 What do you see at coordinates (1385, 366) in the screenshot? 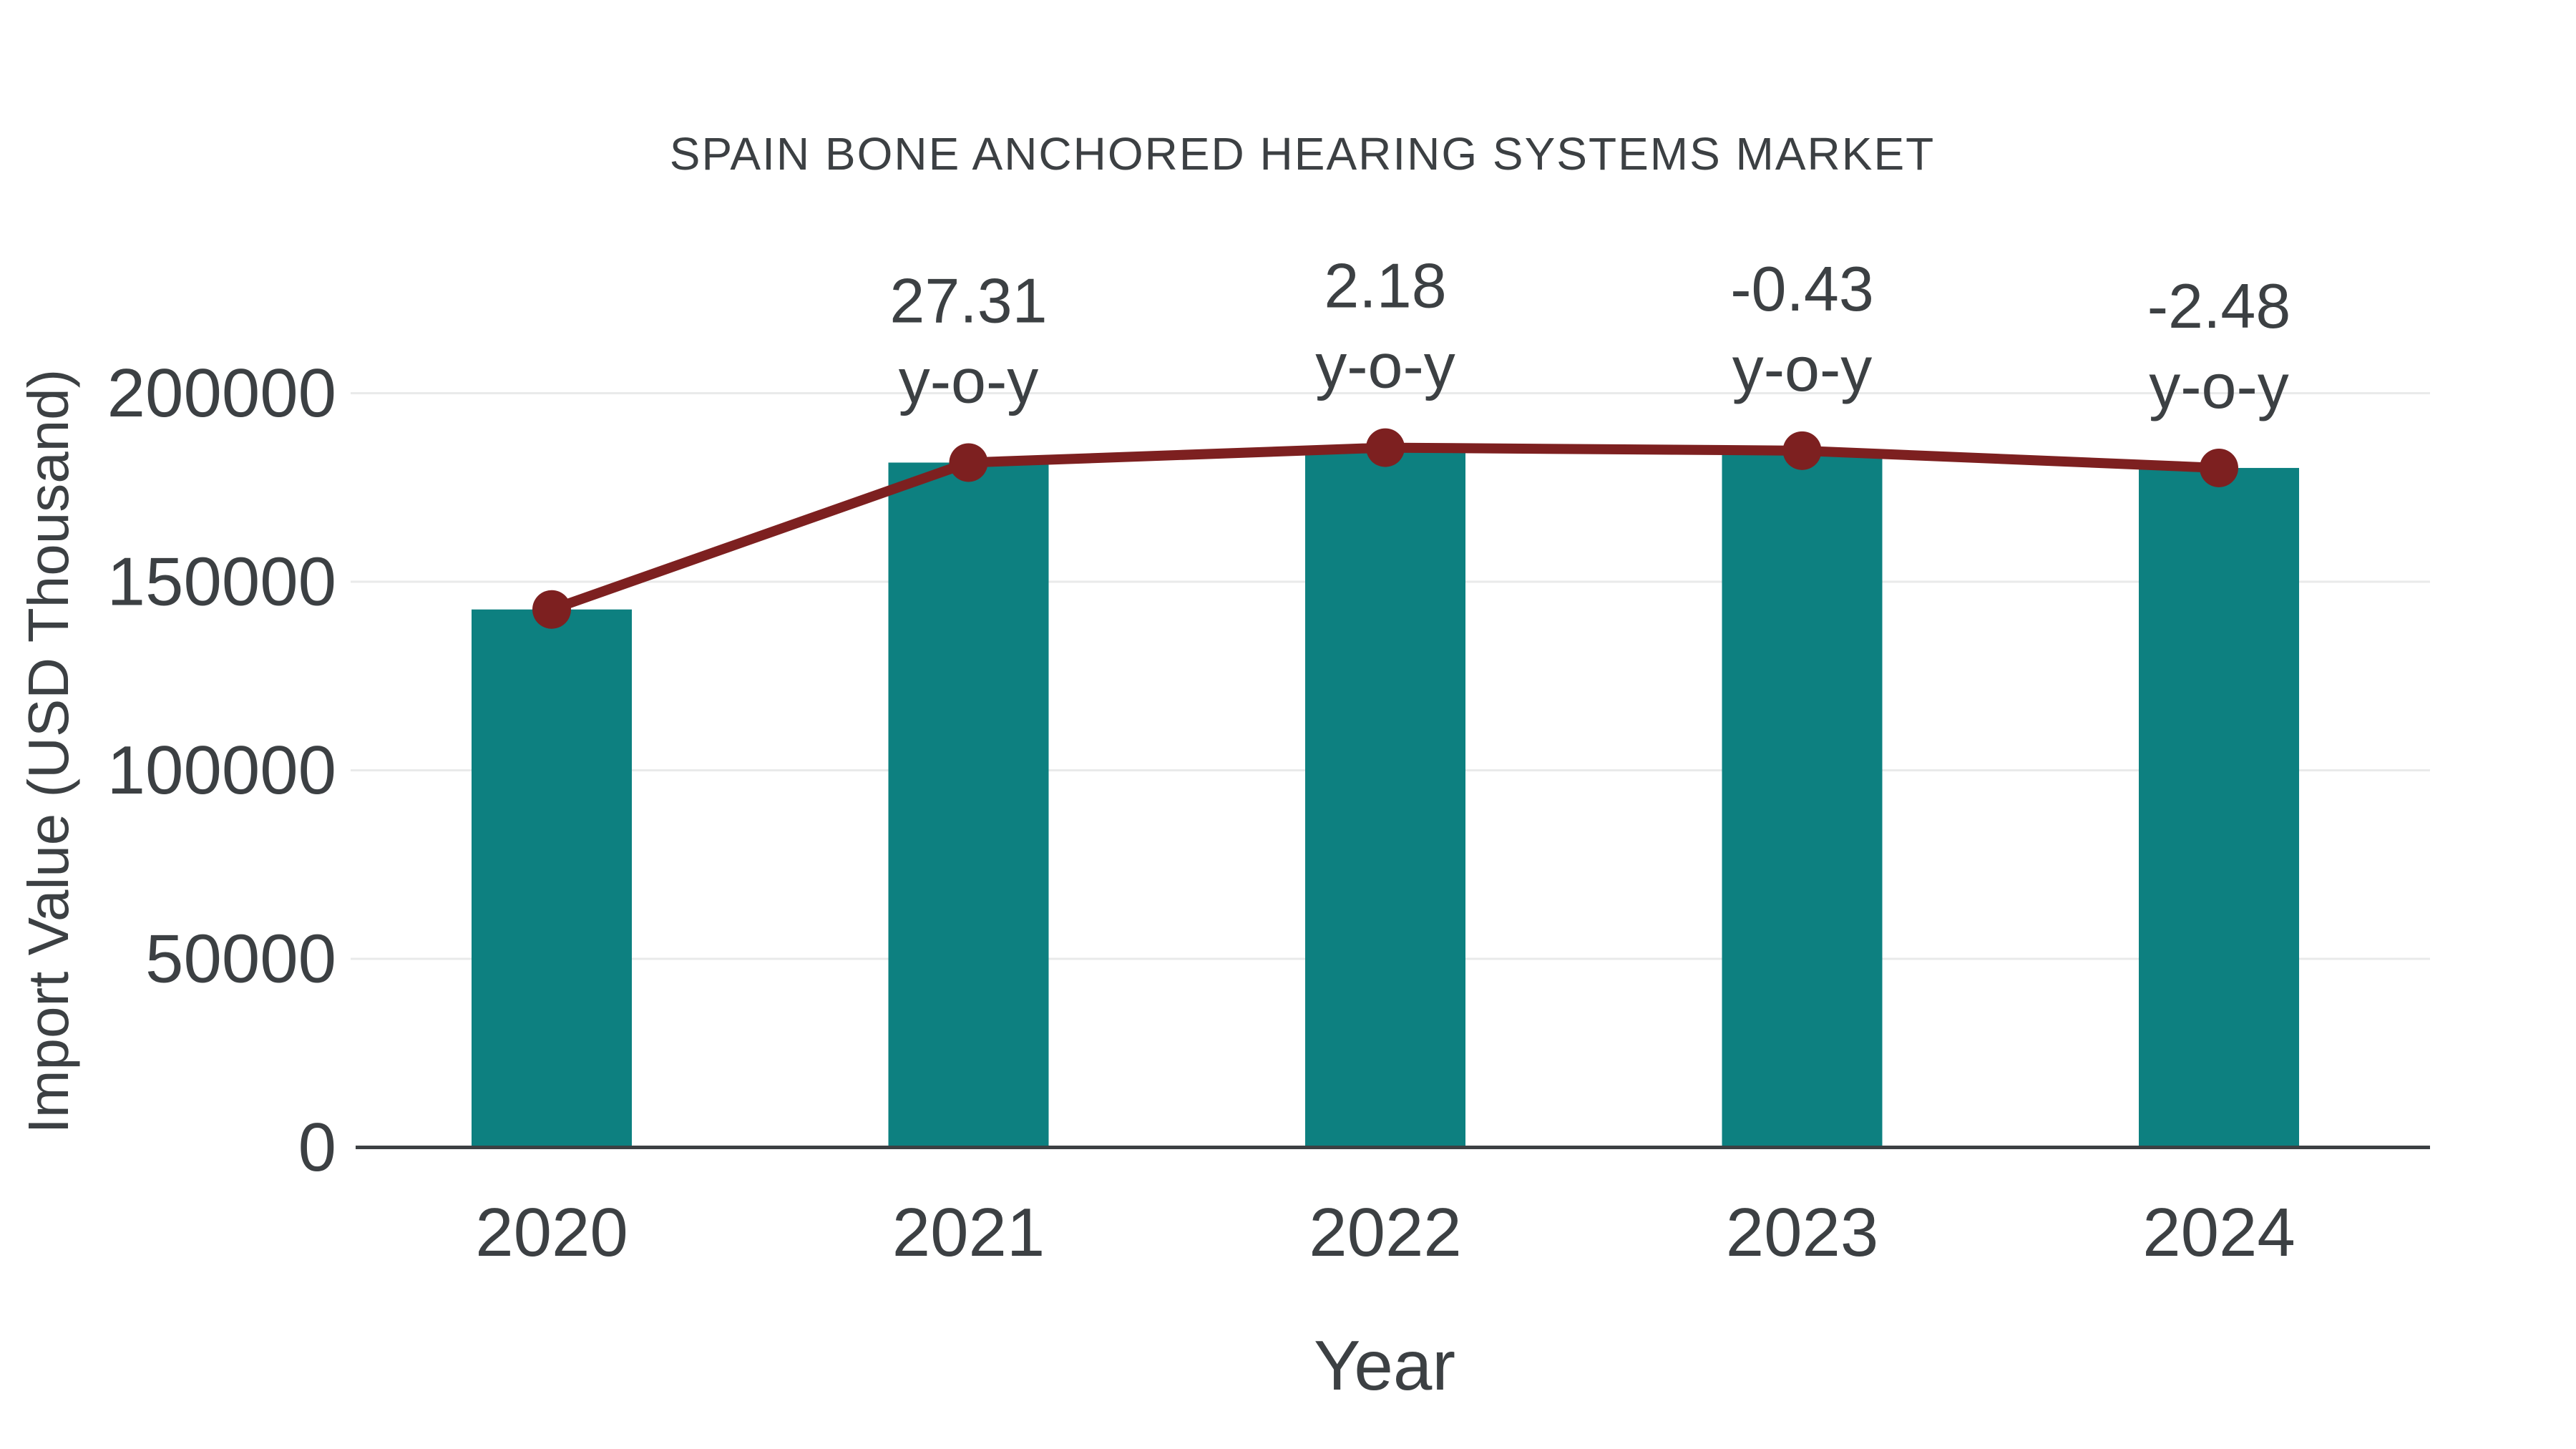
I see `annotation-2022-sub: y-o-y` at bounding box center [1385, 366].